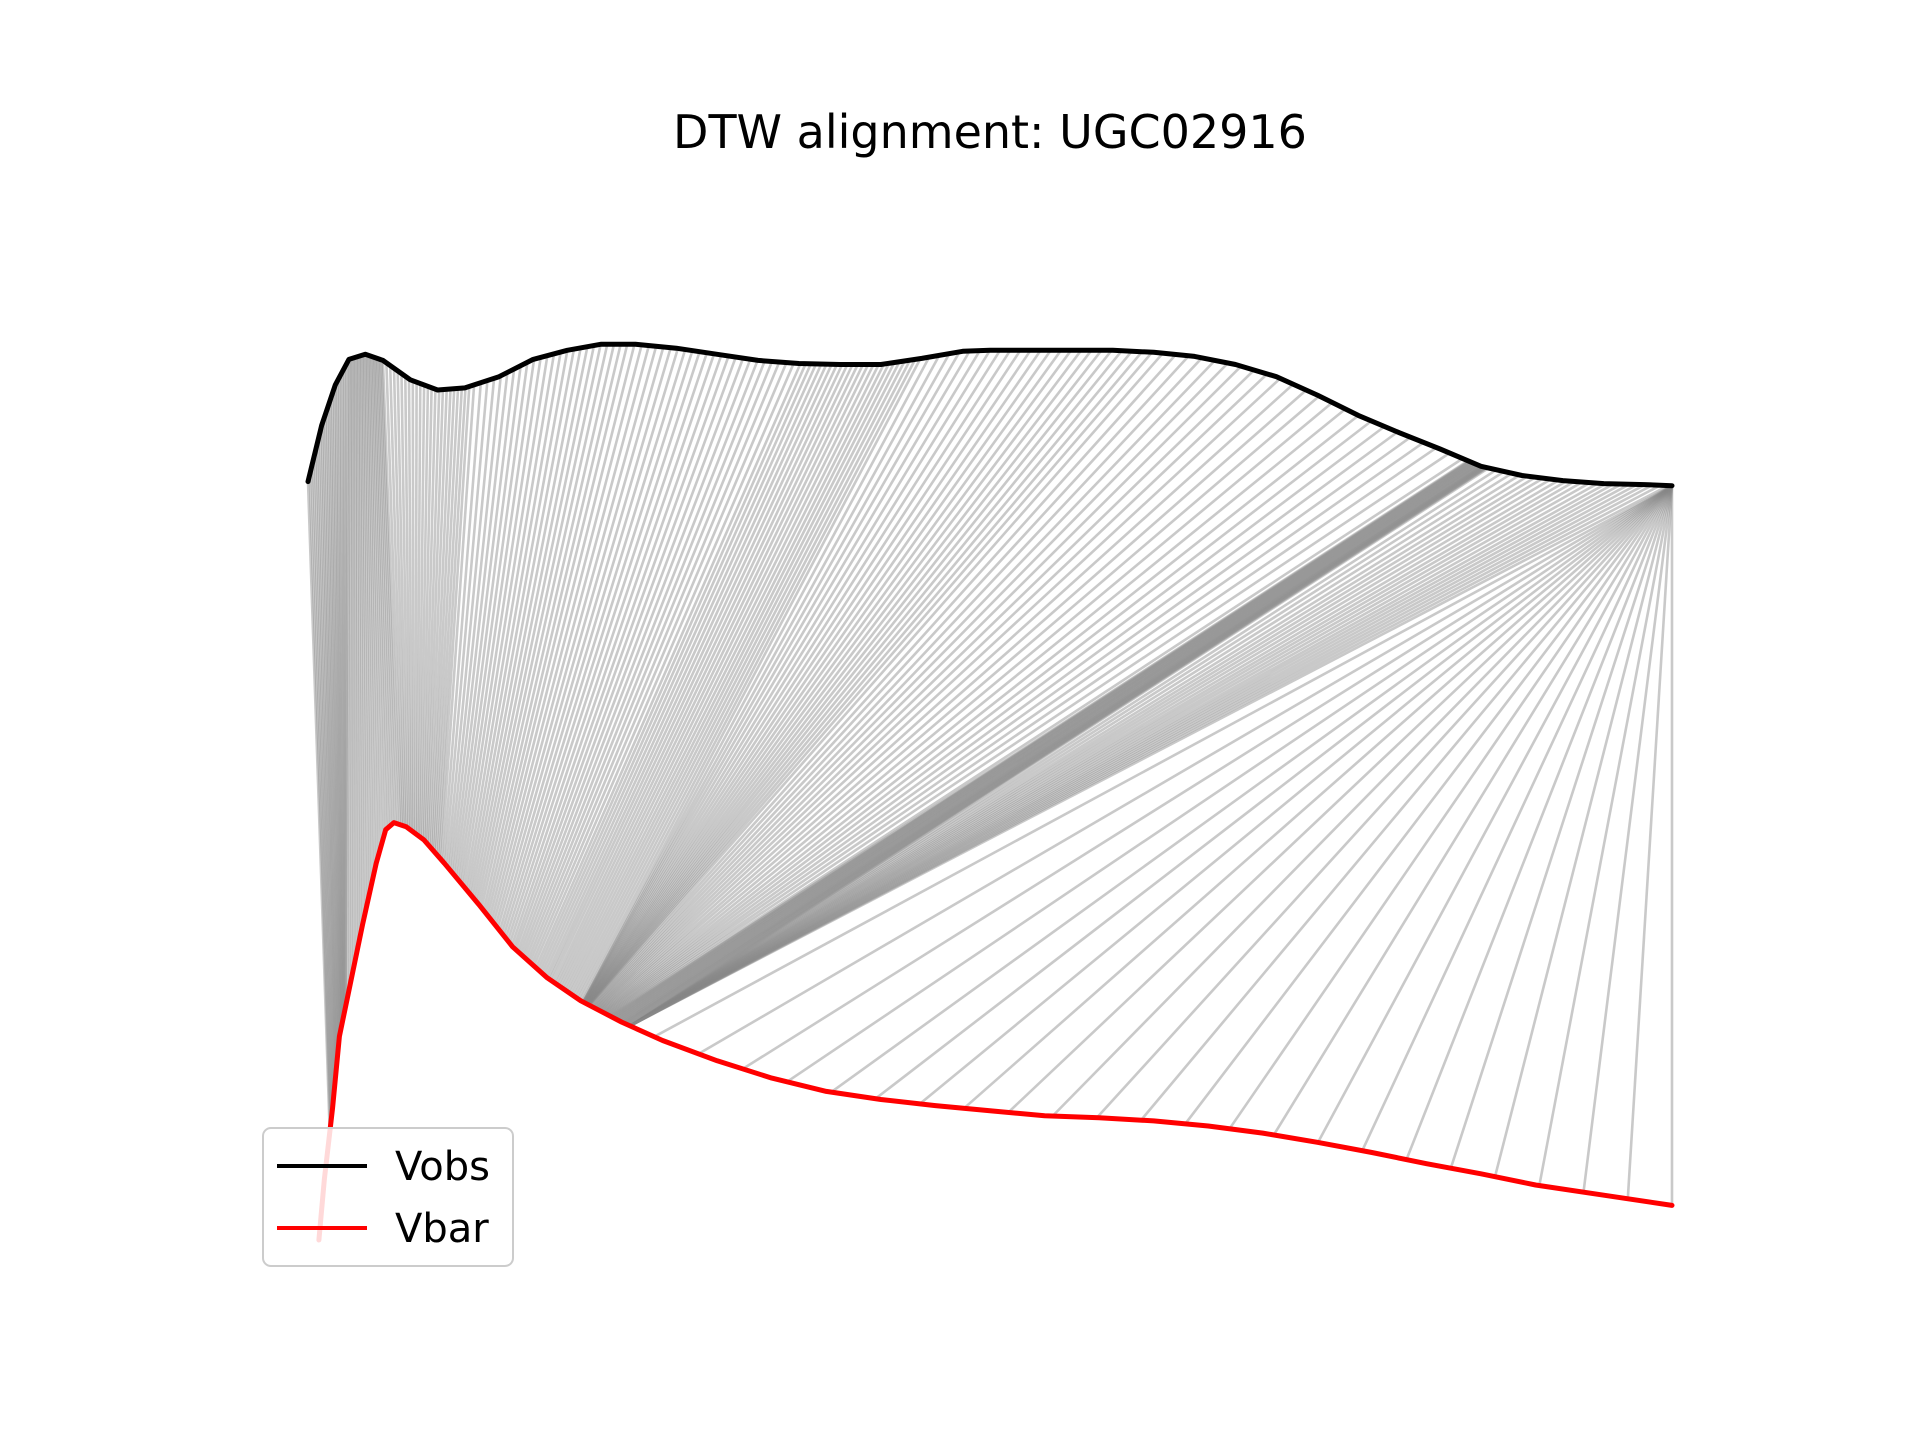 Image resolution: width=1920 pixels, height=1440 pixels. I want to click on series-line-vobs, so click(990, 415).